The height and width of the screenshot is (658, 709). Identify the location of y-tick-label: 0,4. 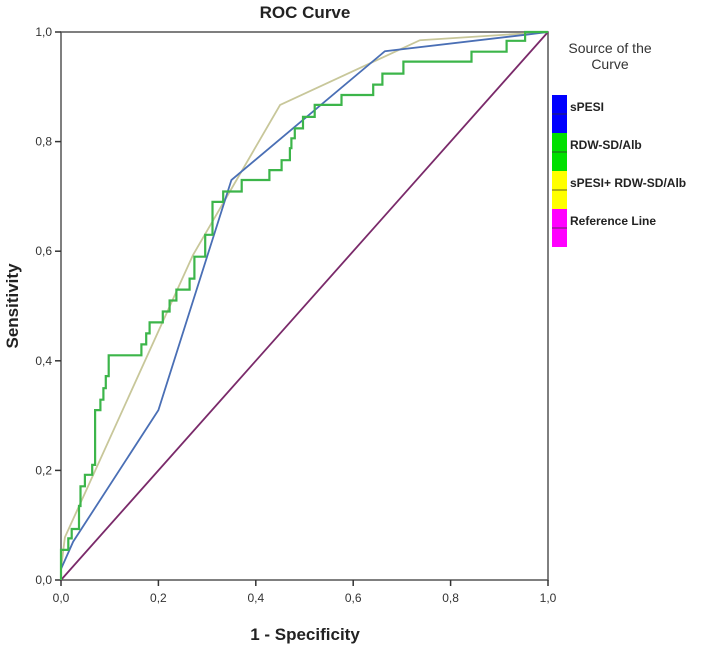
(43, 361).